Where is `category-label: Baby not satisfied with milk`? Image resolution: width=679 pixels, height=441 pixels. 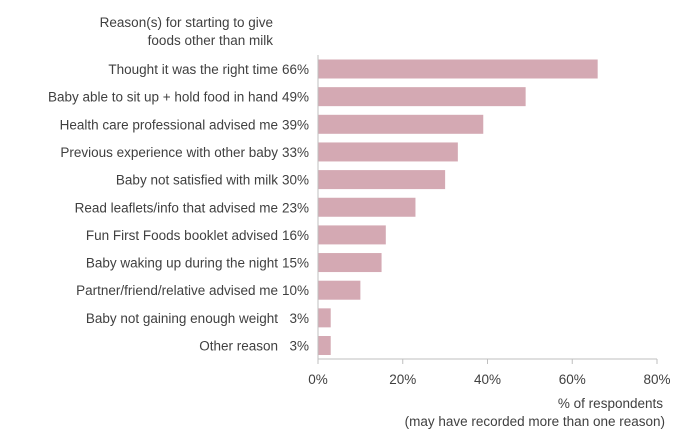
category-label: Baby not satisfied with milk is located at coordinates (197, 180).